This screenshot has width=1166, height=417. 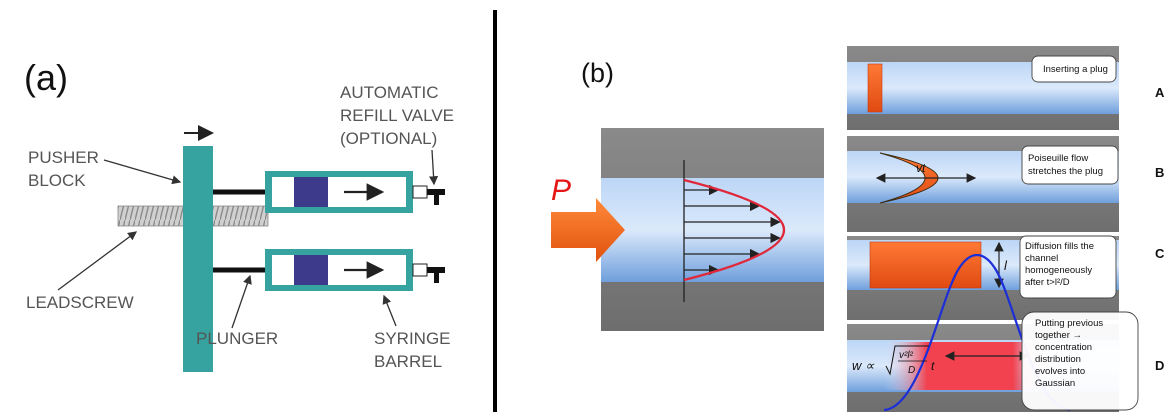 I want to click on stage-b-caption-box, so click(x=1070, y=165).